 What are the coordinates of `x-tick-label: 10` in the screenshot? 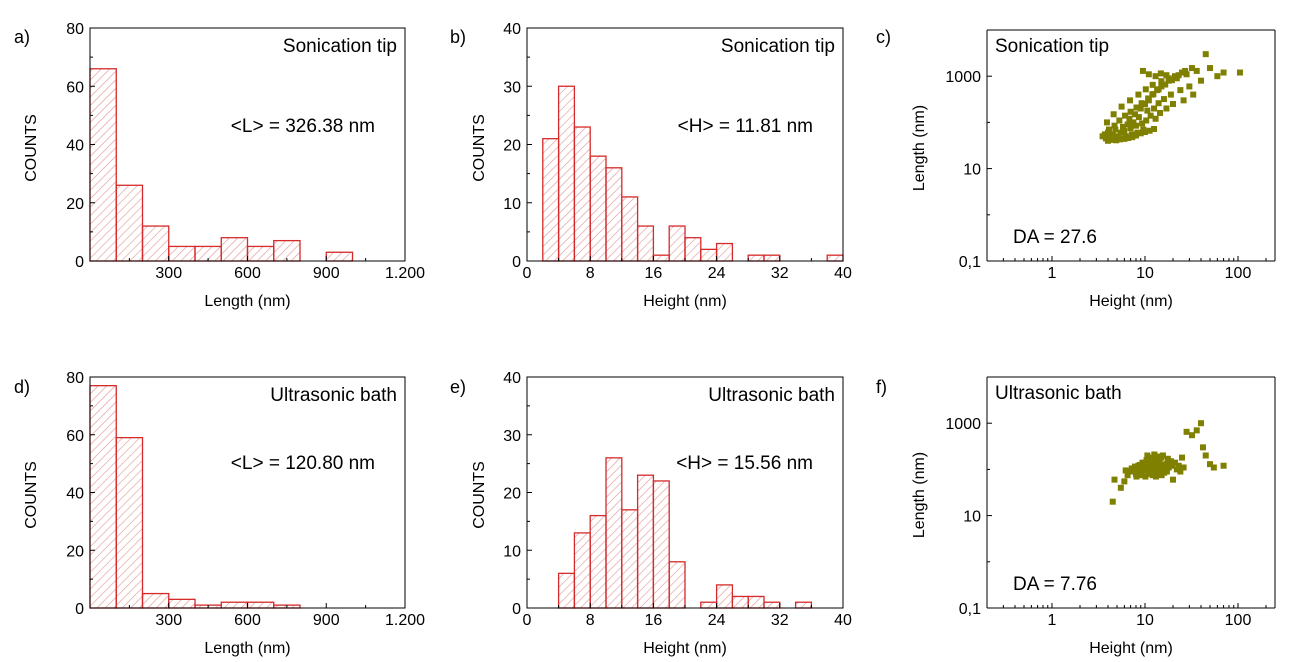 It's located at (1145, 620).